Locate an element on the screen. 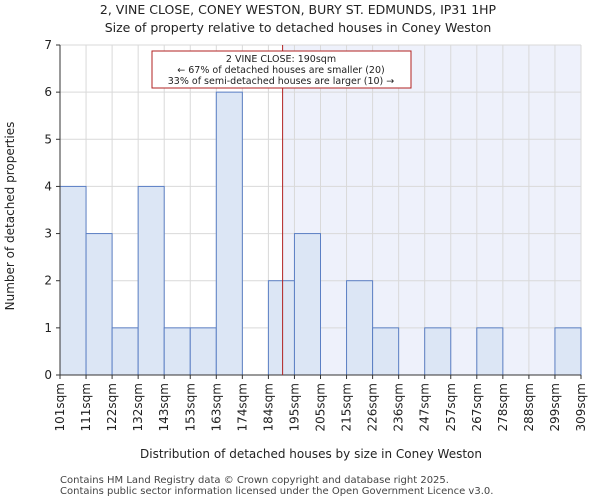  x-tick-label: 153sqm is located at coordinates (190, 407).